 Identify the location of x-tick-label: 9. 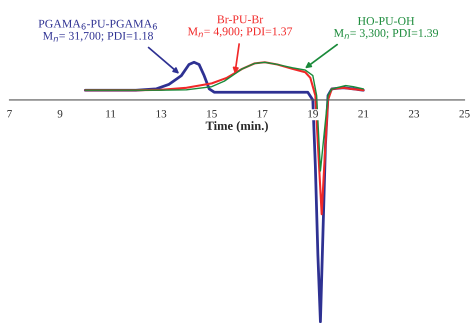
(60, 114).